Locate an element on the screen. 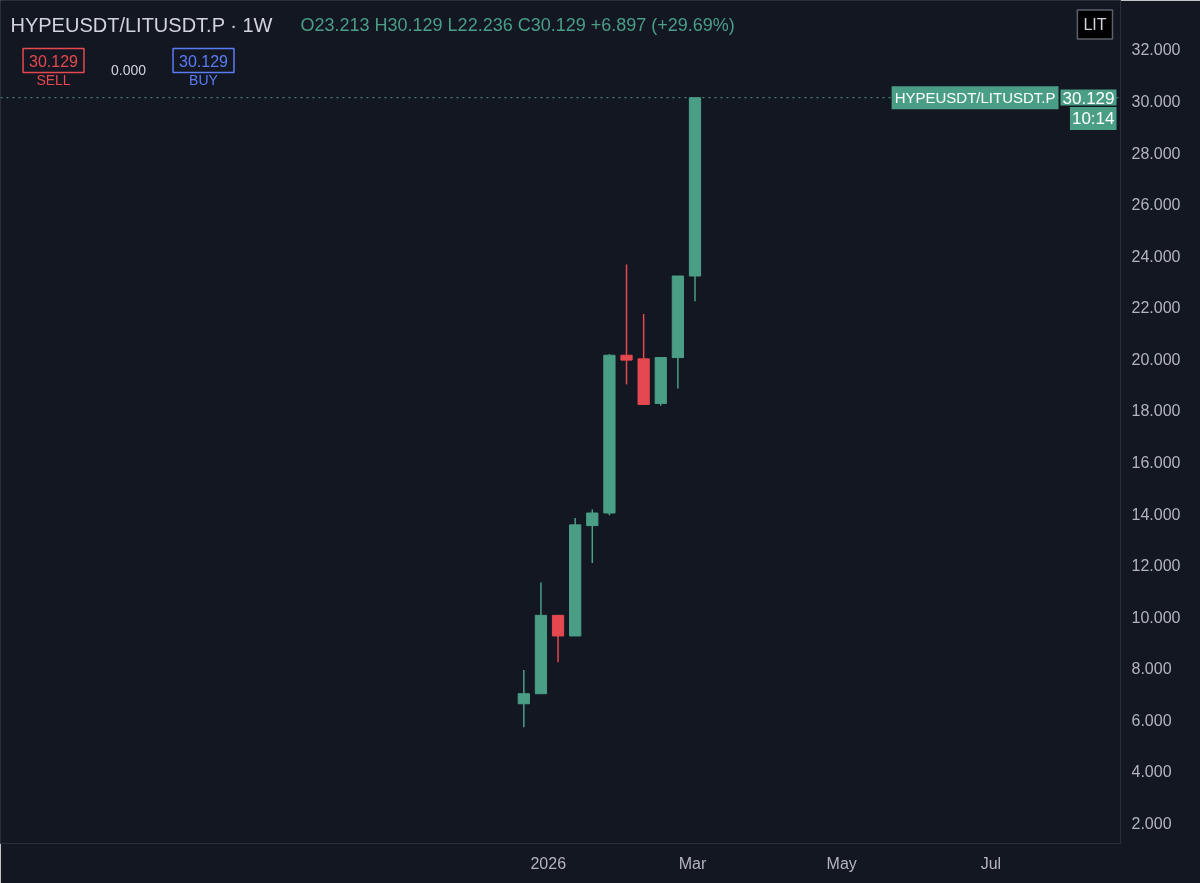  y-tick-label: 24.000 is located at coordinates (1156, 256).